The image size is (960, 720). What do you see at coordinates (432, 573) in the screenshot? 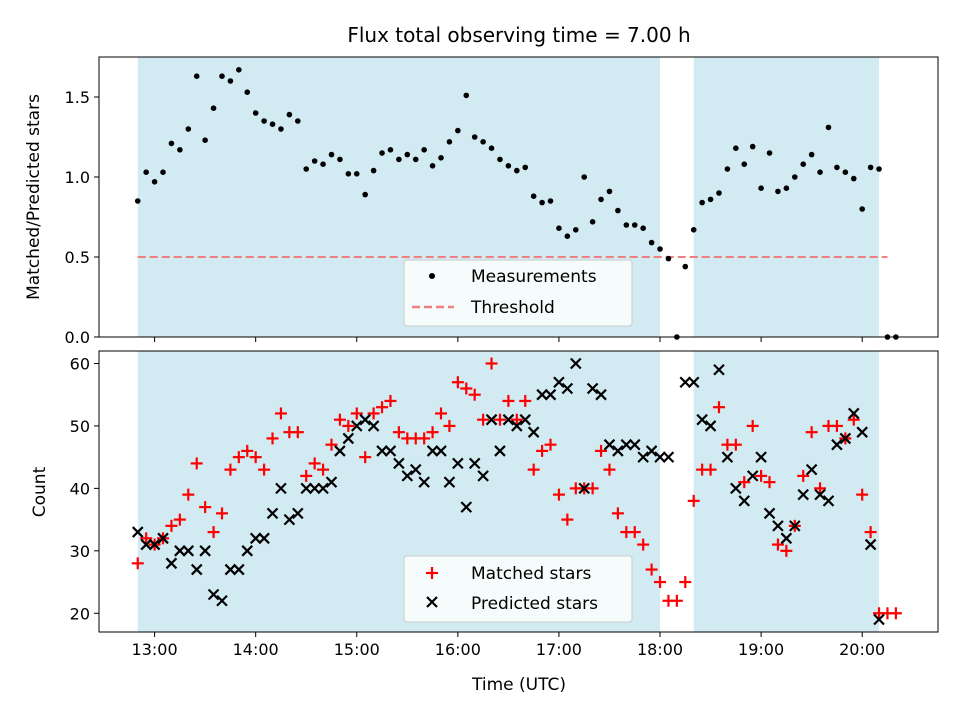
I see `legend-matched-marker` at bounding box center [432, 573].